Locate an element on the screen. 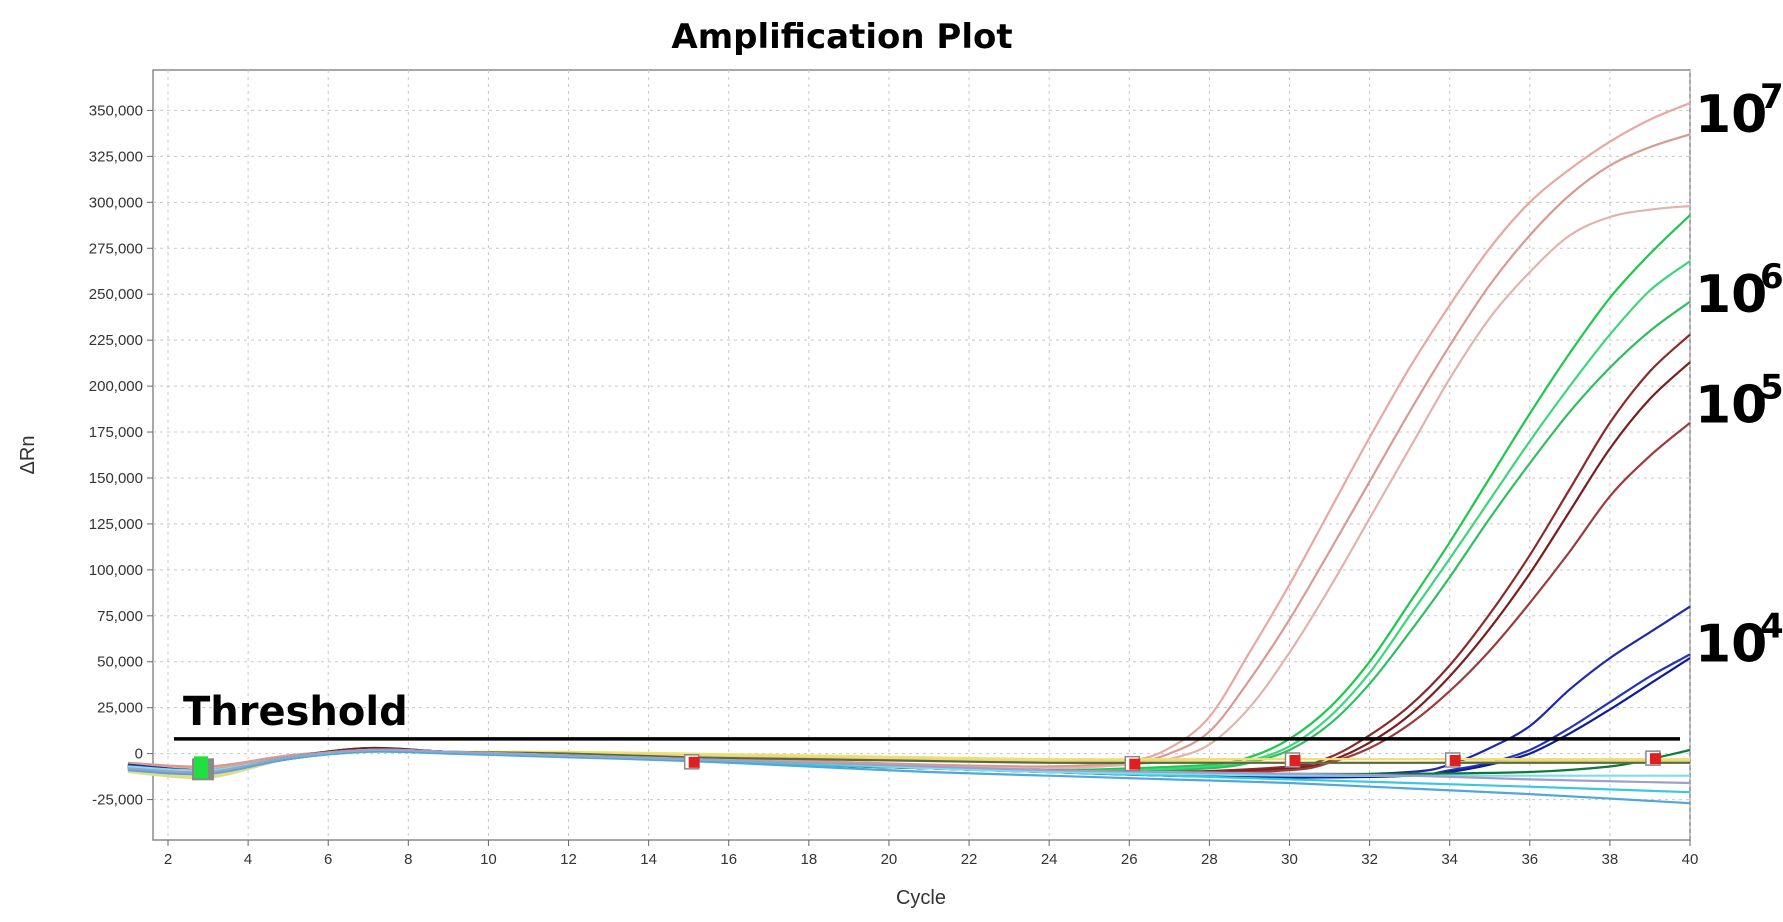  x-tick-label: 12 is located at coordinates (568, 859).